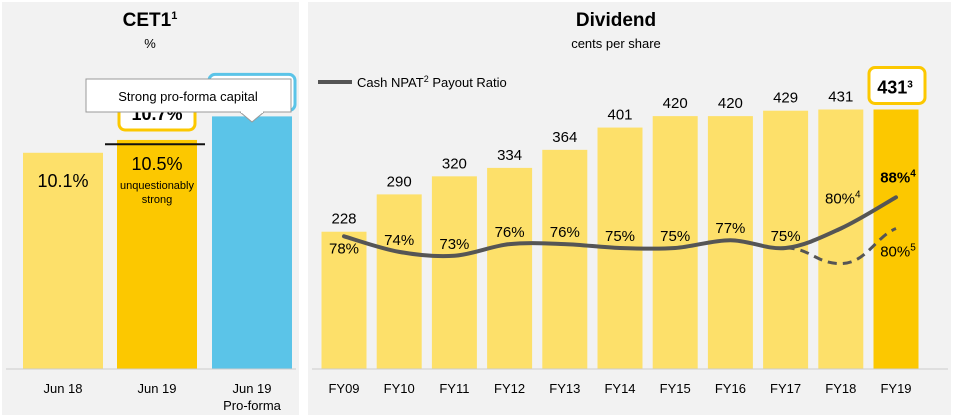 Image resolution: width=953 pixels, height=417 pixels. I want to click on dividend-data-label: 431, so click(840, 97).